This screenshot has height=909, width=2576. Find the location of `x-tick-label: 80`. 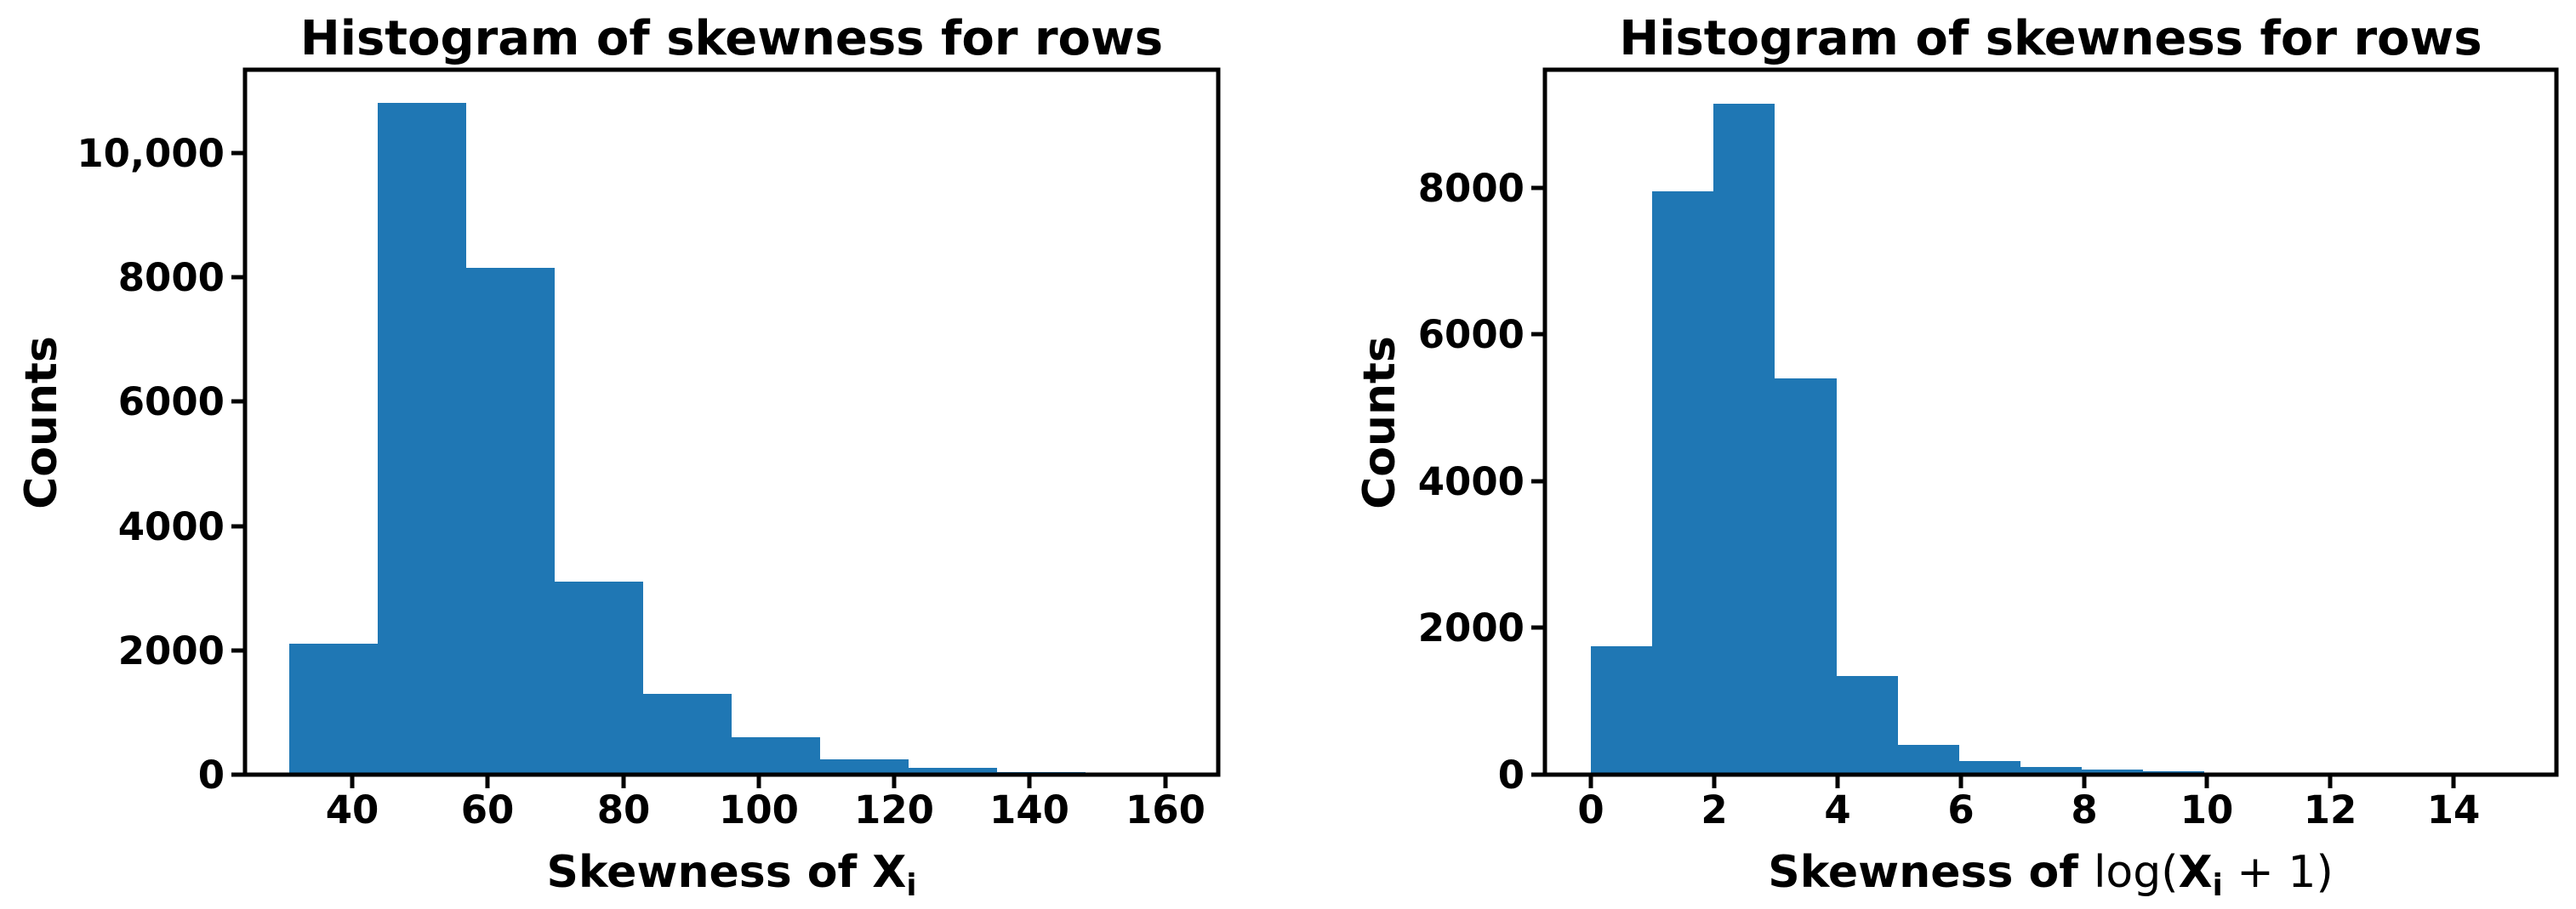

x-tick-label: 80 is located at coordinates (624, 809).